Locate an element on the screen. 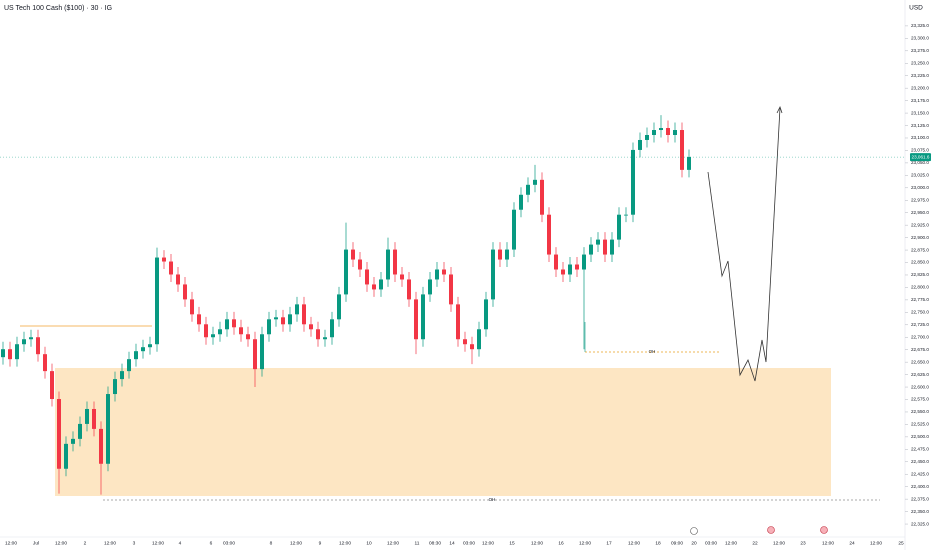 This screenshot has height=550, width=932. x-tick-label: 8 is located at coordinates (271, 543).